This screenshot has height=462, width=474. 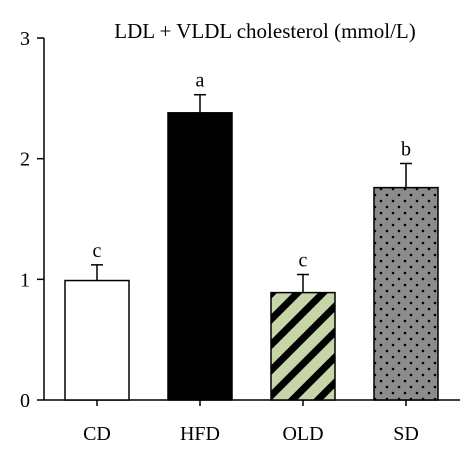 I want to click on x-tick-label: OLD, so click(x=302, y=434).